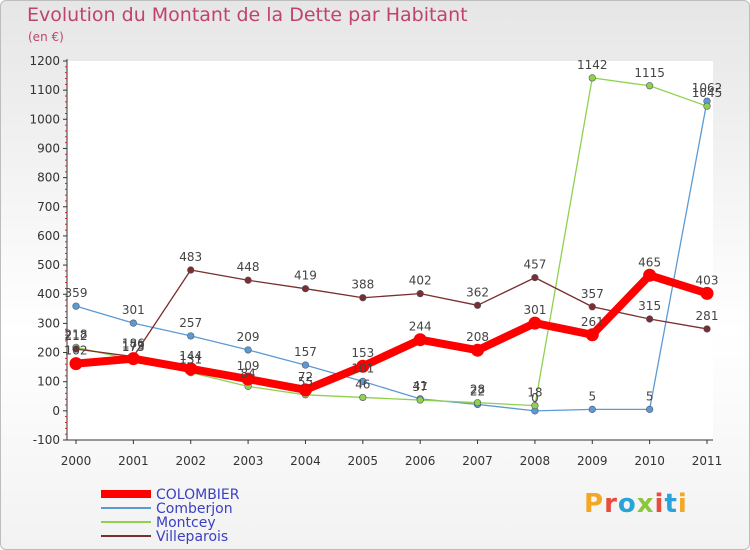 The height and width of the screenshot is (550, 750). I want to click on data-label: 419, so click(305, 276).